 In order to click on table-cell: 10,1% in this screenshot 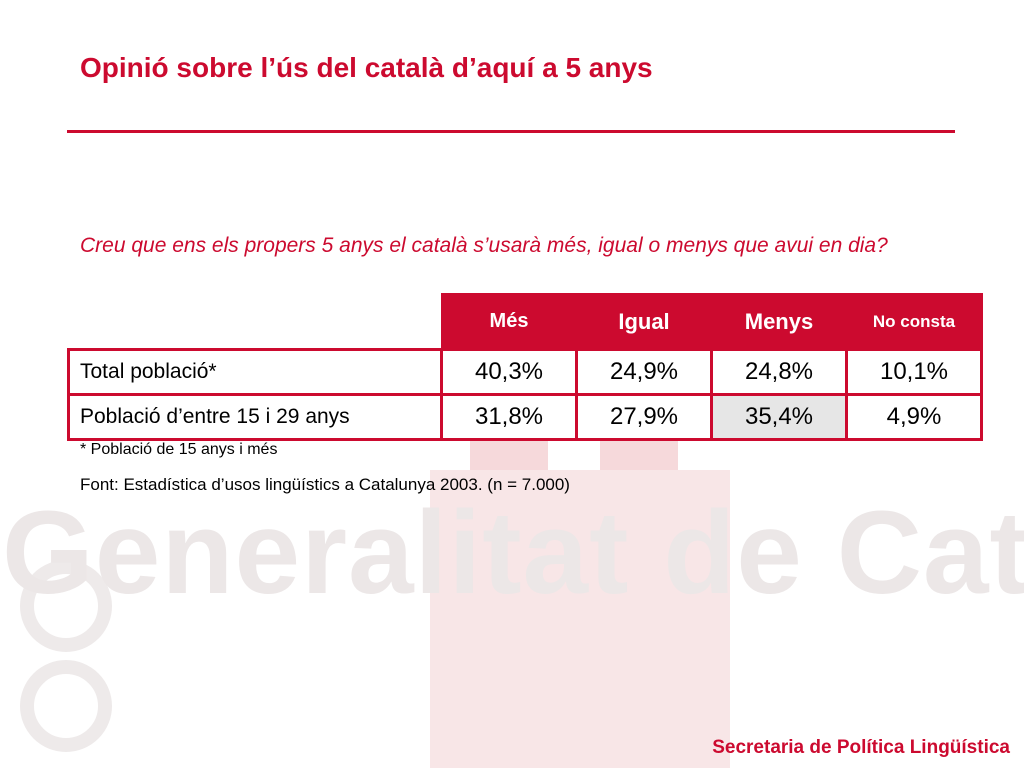, I will do `click(914, 372)`.